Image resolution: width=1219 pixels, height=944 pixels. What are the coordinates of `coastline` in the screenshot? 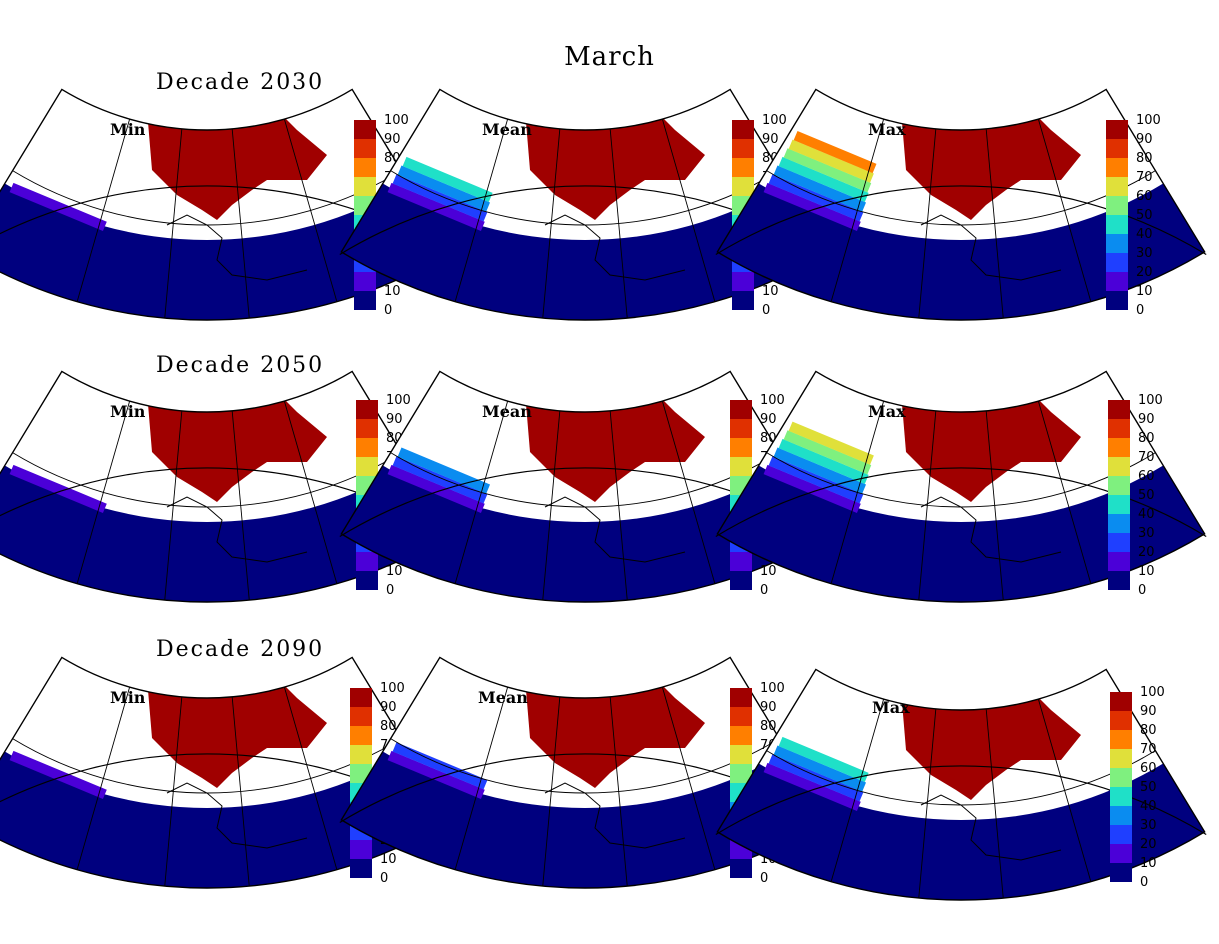 It's located at (237, 815).